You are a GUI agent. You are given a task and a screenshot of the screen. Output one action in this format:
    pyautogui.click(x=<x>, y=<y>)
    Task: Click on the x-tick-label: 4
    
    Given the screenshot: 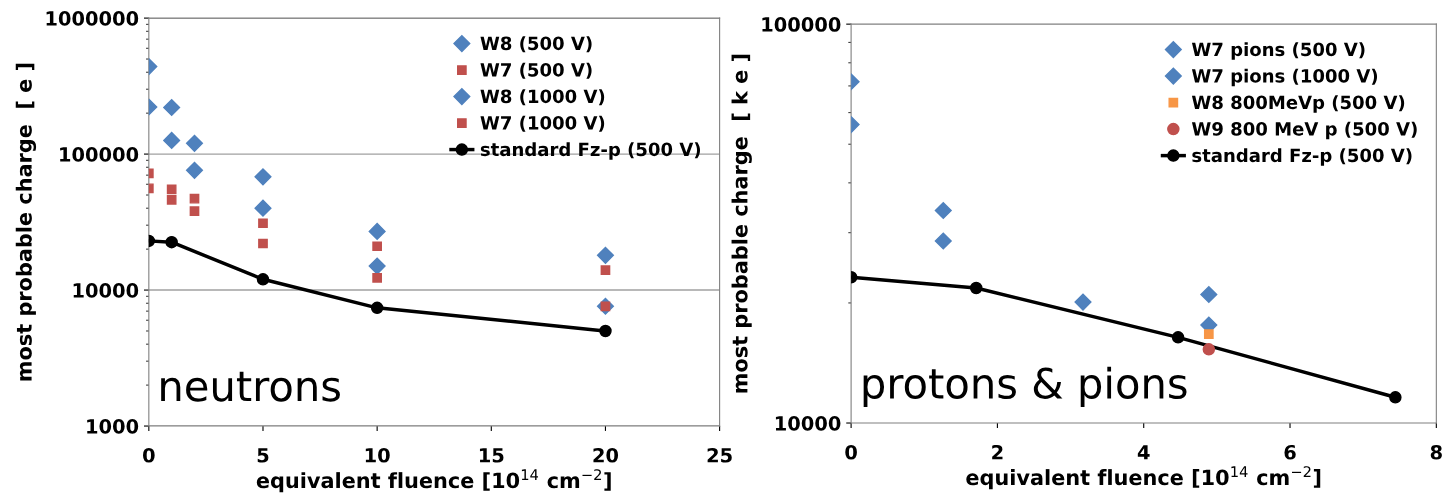 What is the action you would take?
    pyautogui.click(x=1143, y=452)
    